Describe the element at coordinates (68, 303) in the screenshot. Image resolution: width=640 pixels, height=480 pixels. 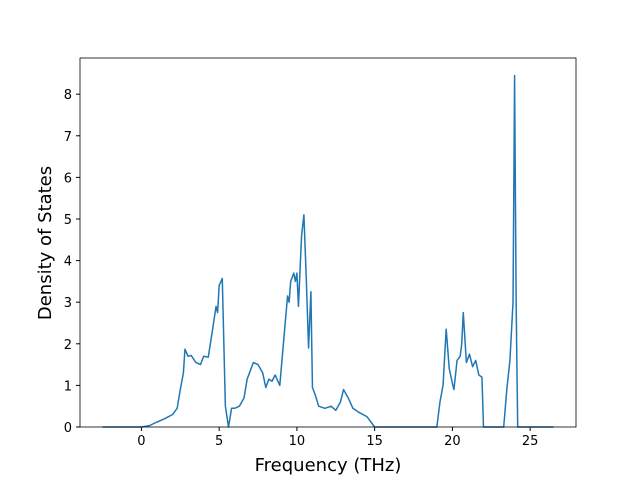
I see `y-tick-label: 3` at that location.